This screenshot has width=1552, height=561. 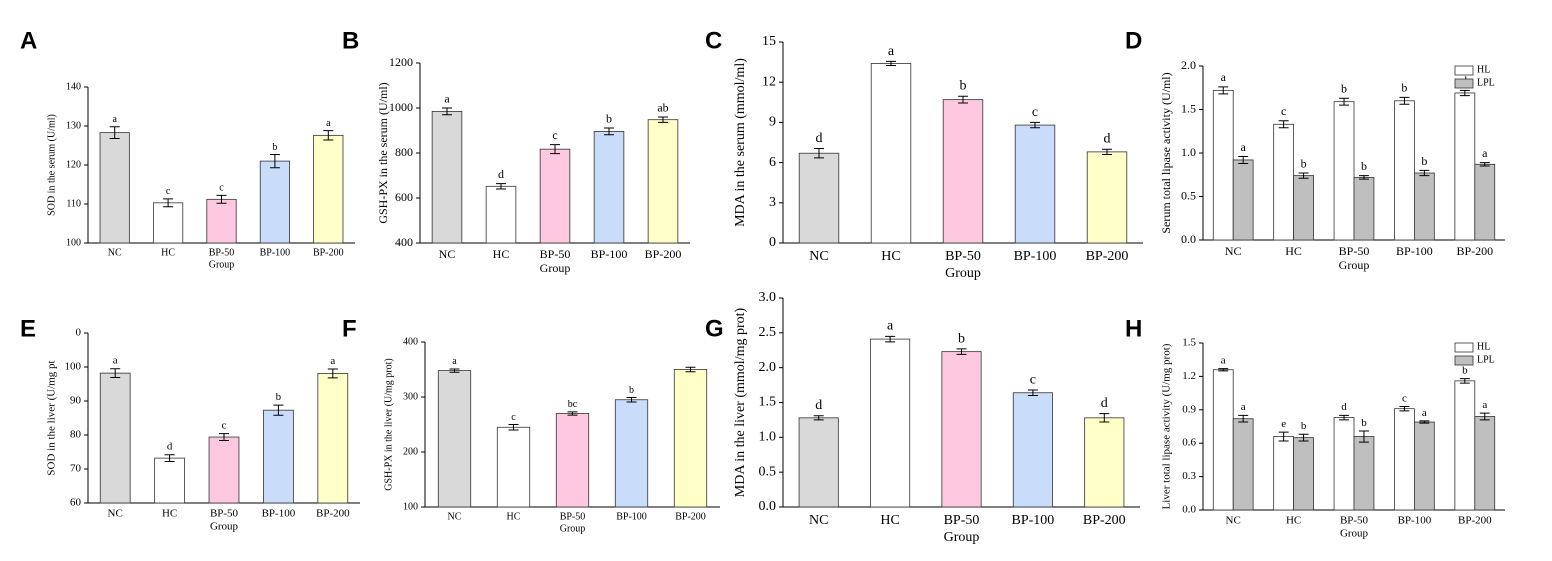 I want to click on y-tick-label: 15, so click(x=769, y=41).